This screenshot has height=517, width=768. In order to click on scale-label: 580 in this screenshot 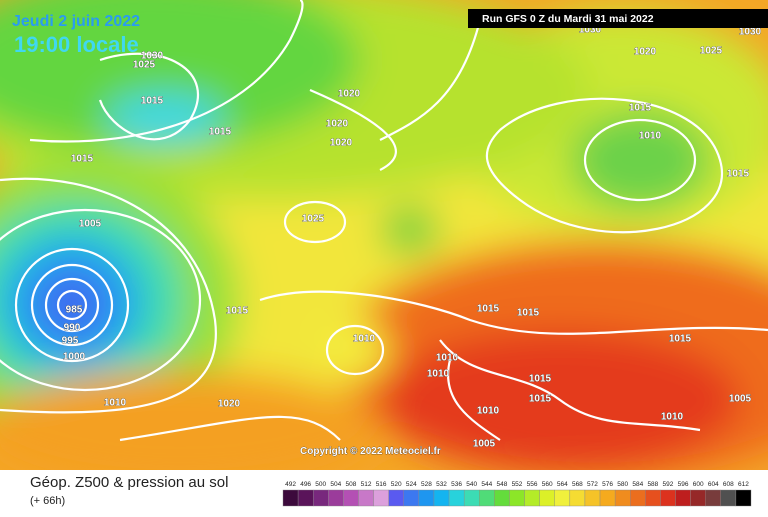, I will do `click(622, 484)`.